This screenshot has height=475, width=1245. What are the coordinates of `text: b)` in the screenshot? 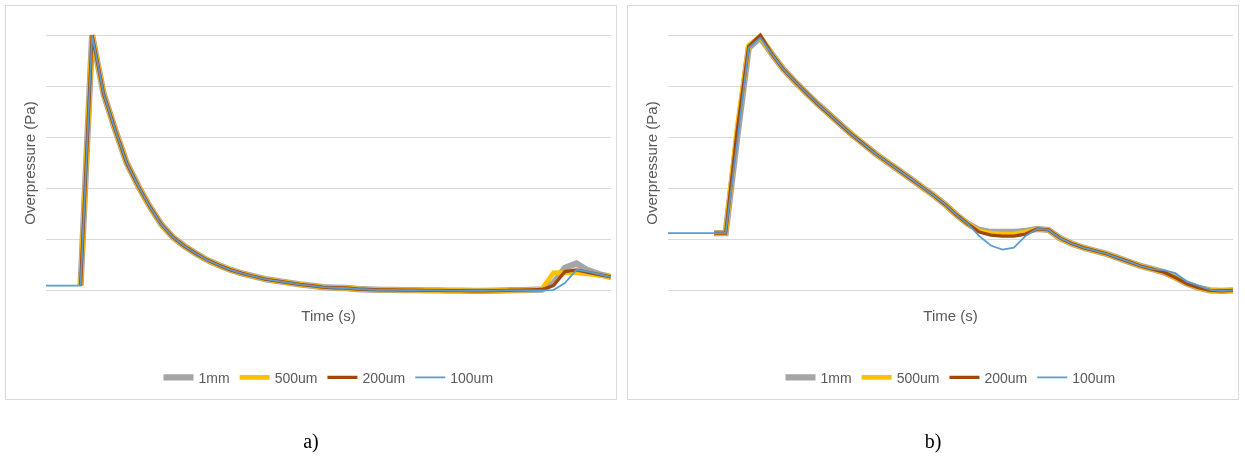 It's located at (933, 441).